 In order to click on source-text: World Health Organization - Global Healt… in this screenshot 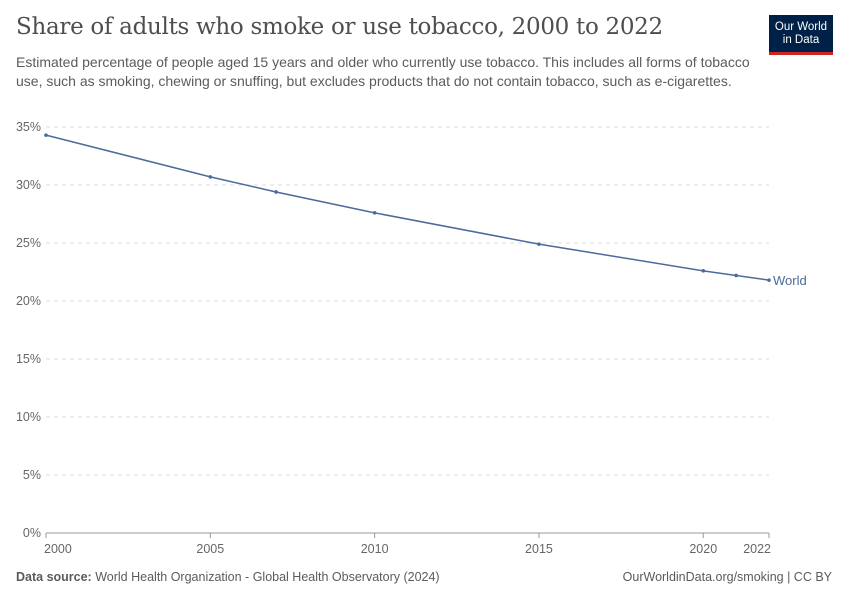, I will do `click(267, 577)`.